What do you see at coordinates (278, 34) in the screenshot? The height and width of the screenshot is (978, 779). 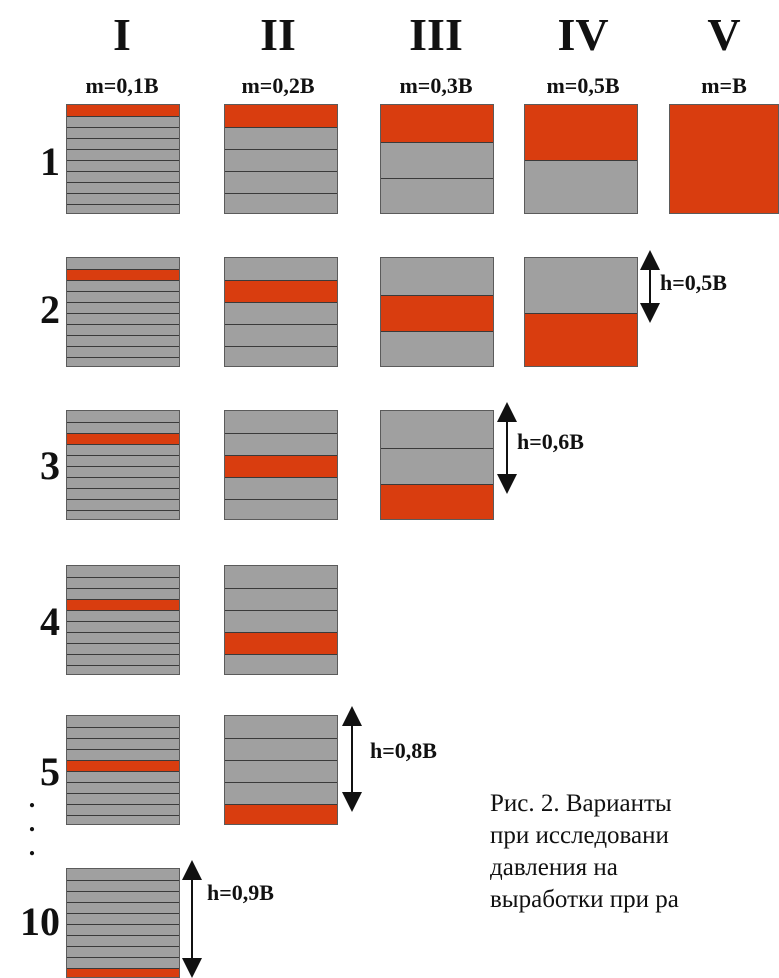 I see `column-header-II: II` at bounding box center [278, 34].